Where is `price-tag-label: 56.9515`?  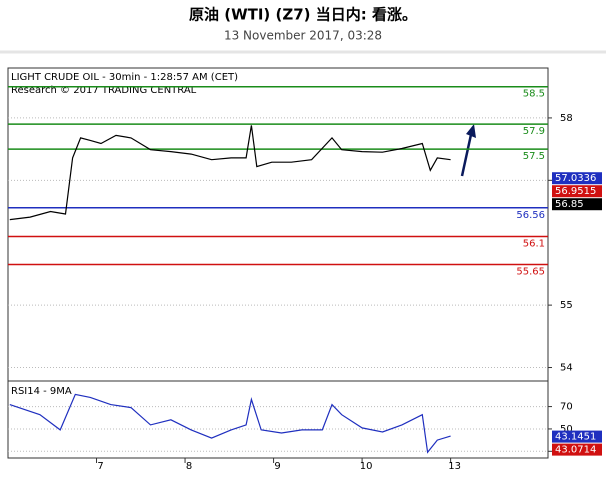
price-tag-label: 56.9515 is located at coordinates (575, 191).